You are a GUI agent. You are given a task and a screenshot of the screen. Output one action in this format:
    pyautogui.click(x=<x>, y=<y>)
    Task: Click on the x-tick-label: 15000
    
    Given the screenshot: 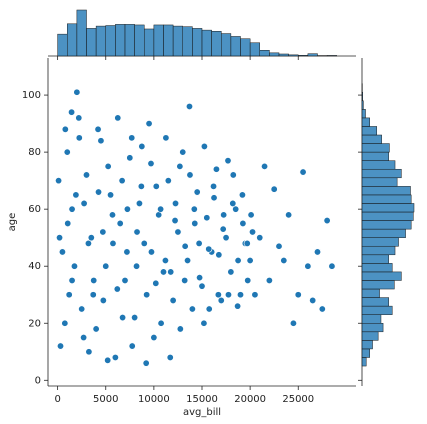 What is the action you would take?
    pyautogui.click(x=202, y=399)
    